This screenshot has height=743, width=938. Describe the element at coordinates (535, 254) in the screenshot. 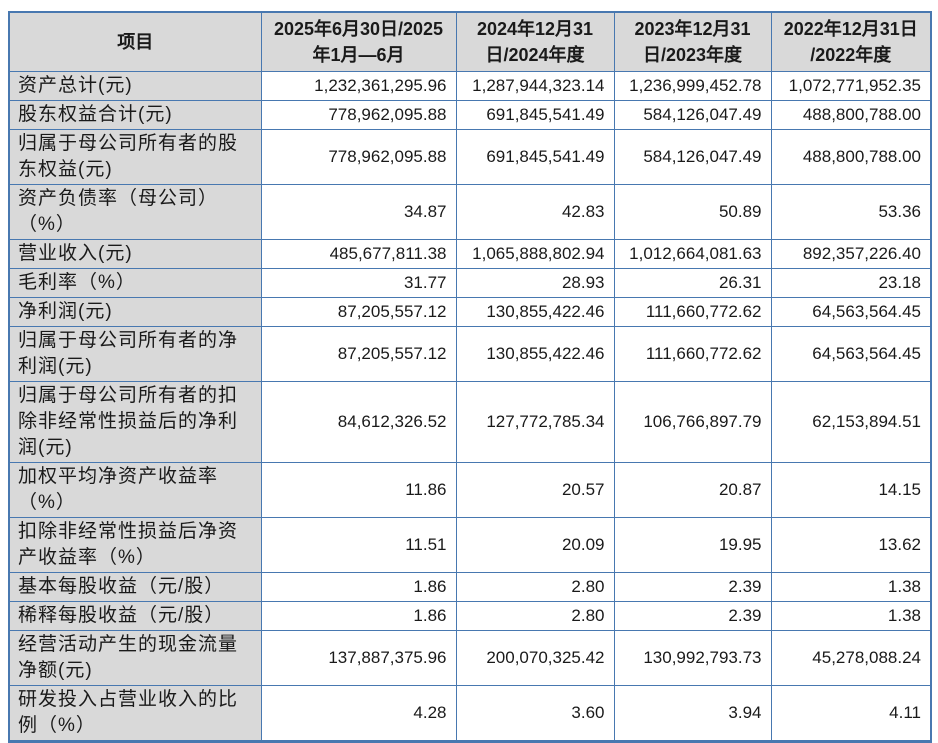

I see `value-cell: 1,065,888,802.94` at that location.